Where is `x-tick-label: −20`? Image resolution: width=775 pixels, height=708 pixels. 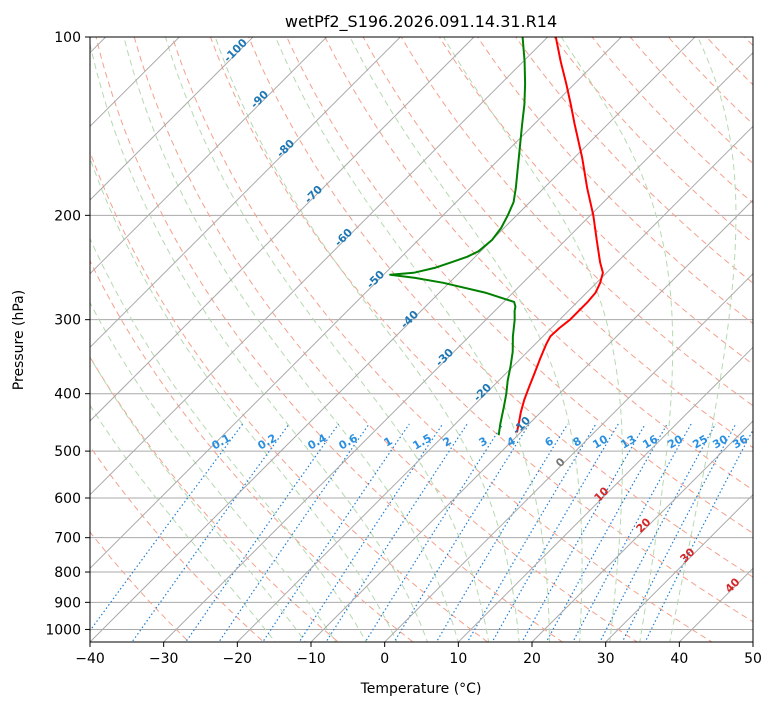 x-tick-label: −20 is located at coordinates (238, 659).